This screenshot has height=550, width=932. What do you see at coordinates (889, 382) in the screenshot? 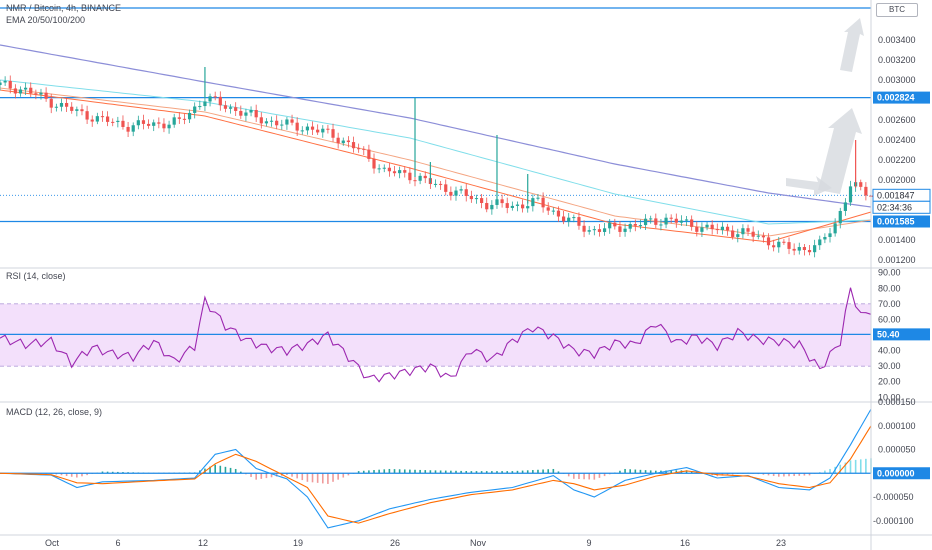
I see `rsi-tick-label: 20.00` at bounding box center [889, 382].